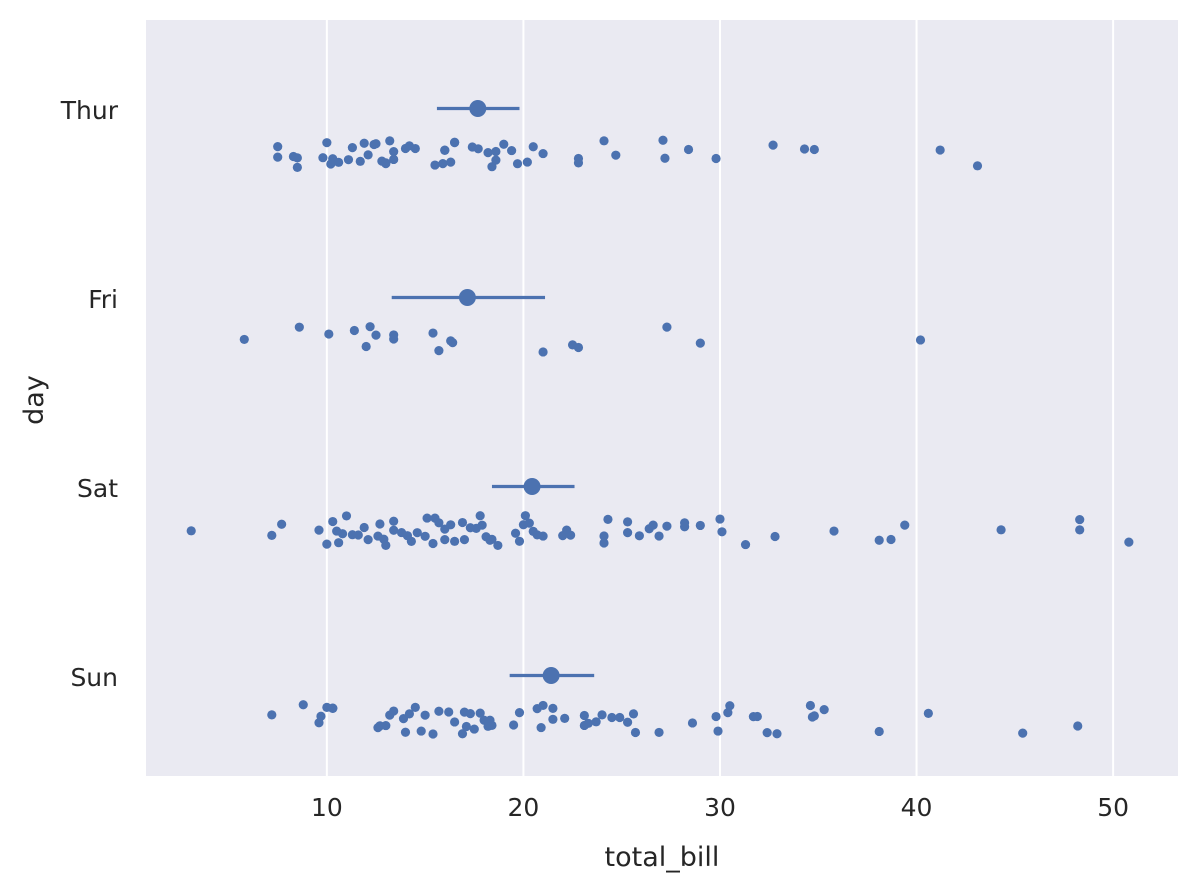 Image resolution: width=1198 pixels, height=890 pixels. I want to click on x-tick-label-30: 30, so click(720, 807).